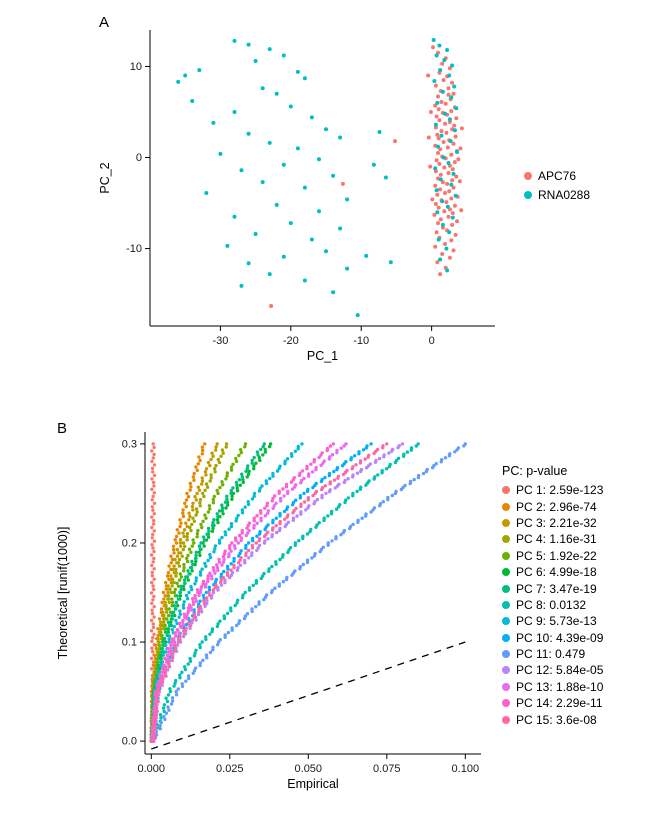 The height and width of the screenshot is (813, 669). I want to click on x-tick-label: 0.000, so click(152, 769).